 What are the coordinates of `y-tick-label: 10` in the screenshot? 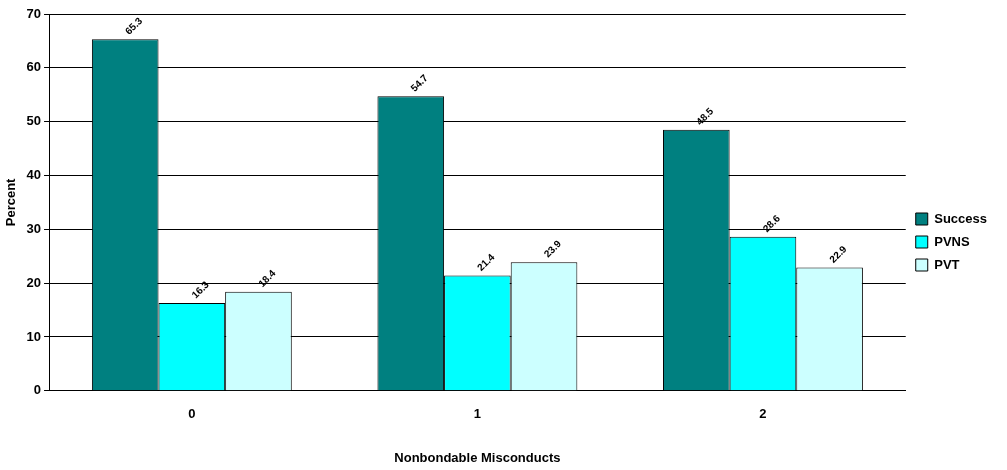 It's located at (34, 336).